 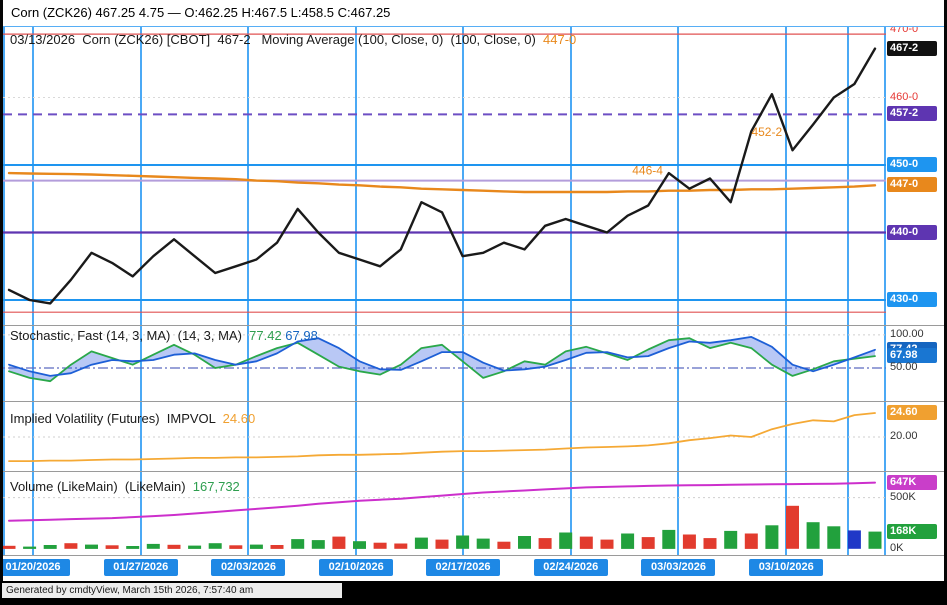 I want to click on panel-separator-vol-dates, so click(x=473, y=555).